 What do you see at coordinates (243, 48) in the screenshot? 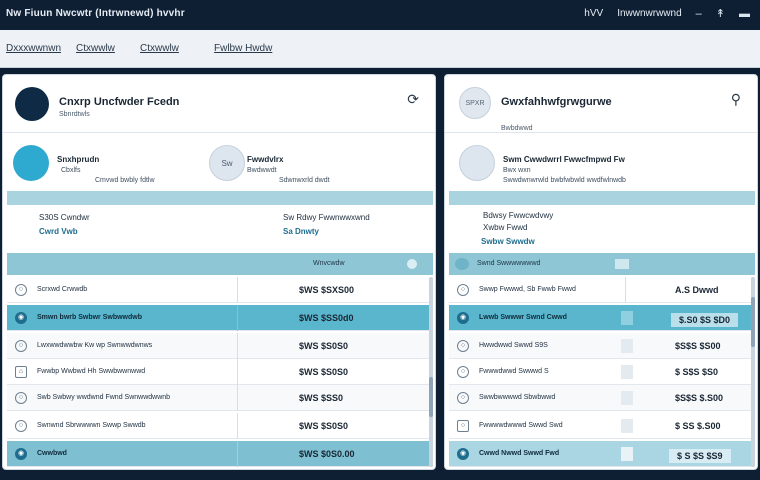
I see `menu-item-4: Fwlbw Hwdw` at bounding box center [243, 48].